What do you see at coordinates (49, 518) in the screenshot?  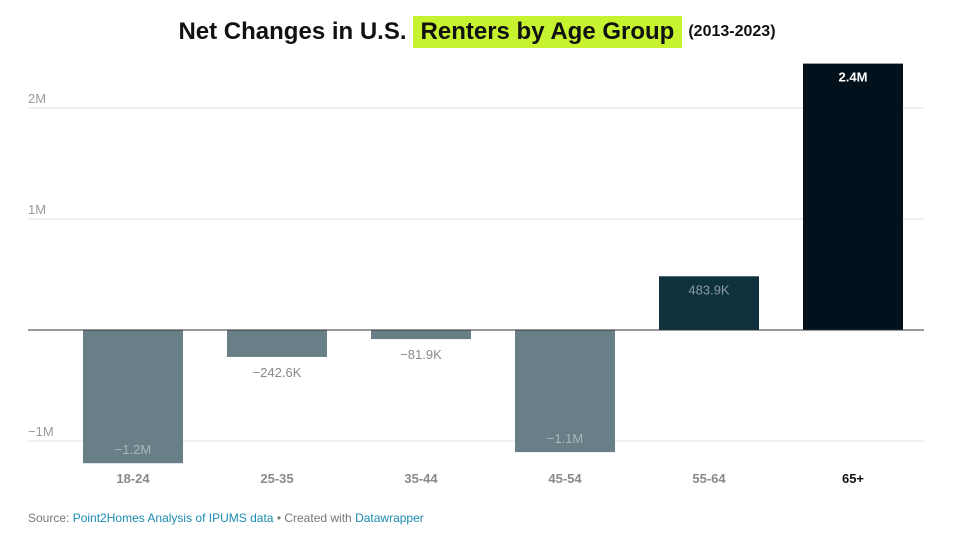 I see `source-label: Source:` at bounding box center [49, 518].